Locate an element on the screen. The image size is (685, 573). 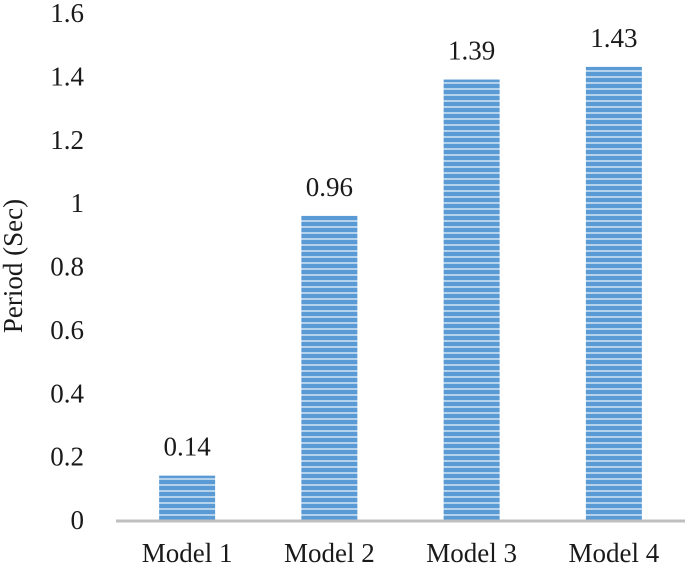
y-tick-label: 0.4 is located at coordinates (67, 393).